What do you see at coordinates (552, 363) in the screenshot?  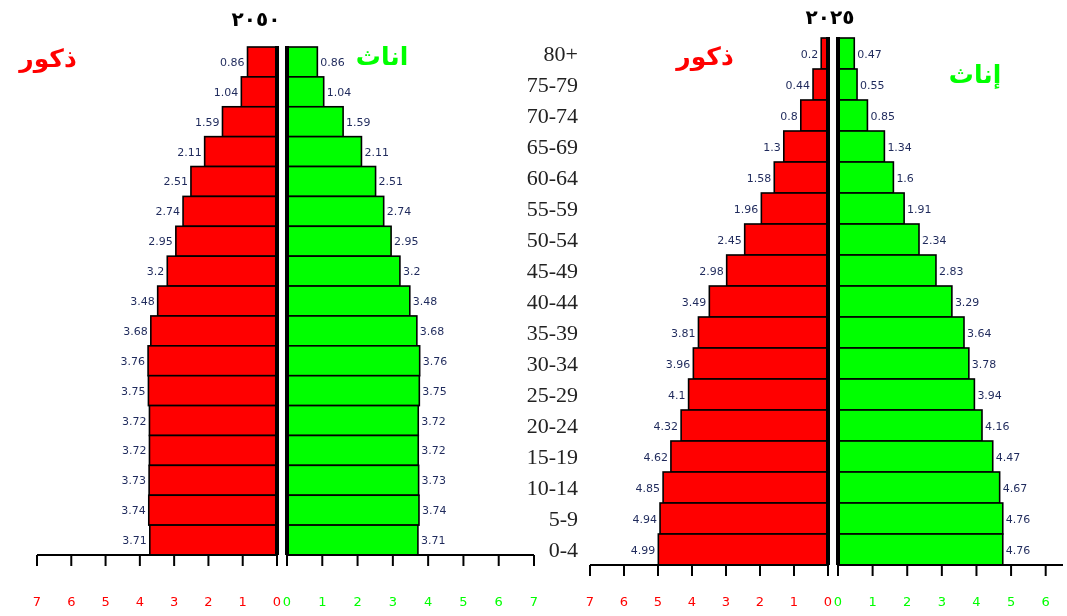 I see `category-label: 30-34` at bounding box center [552, 363].